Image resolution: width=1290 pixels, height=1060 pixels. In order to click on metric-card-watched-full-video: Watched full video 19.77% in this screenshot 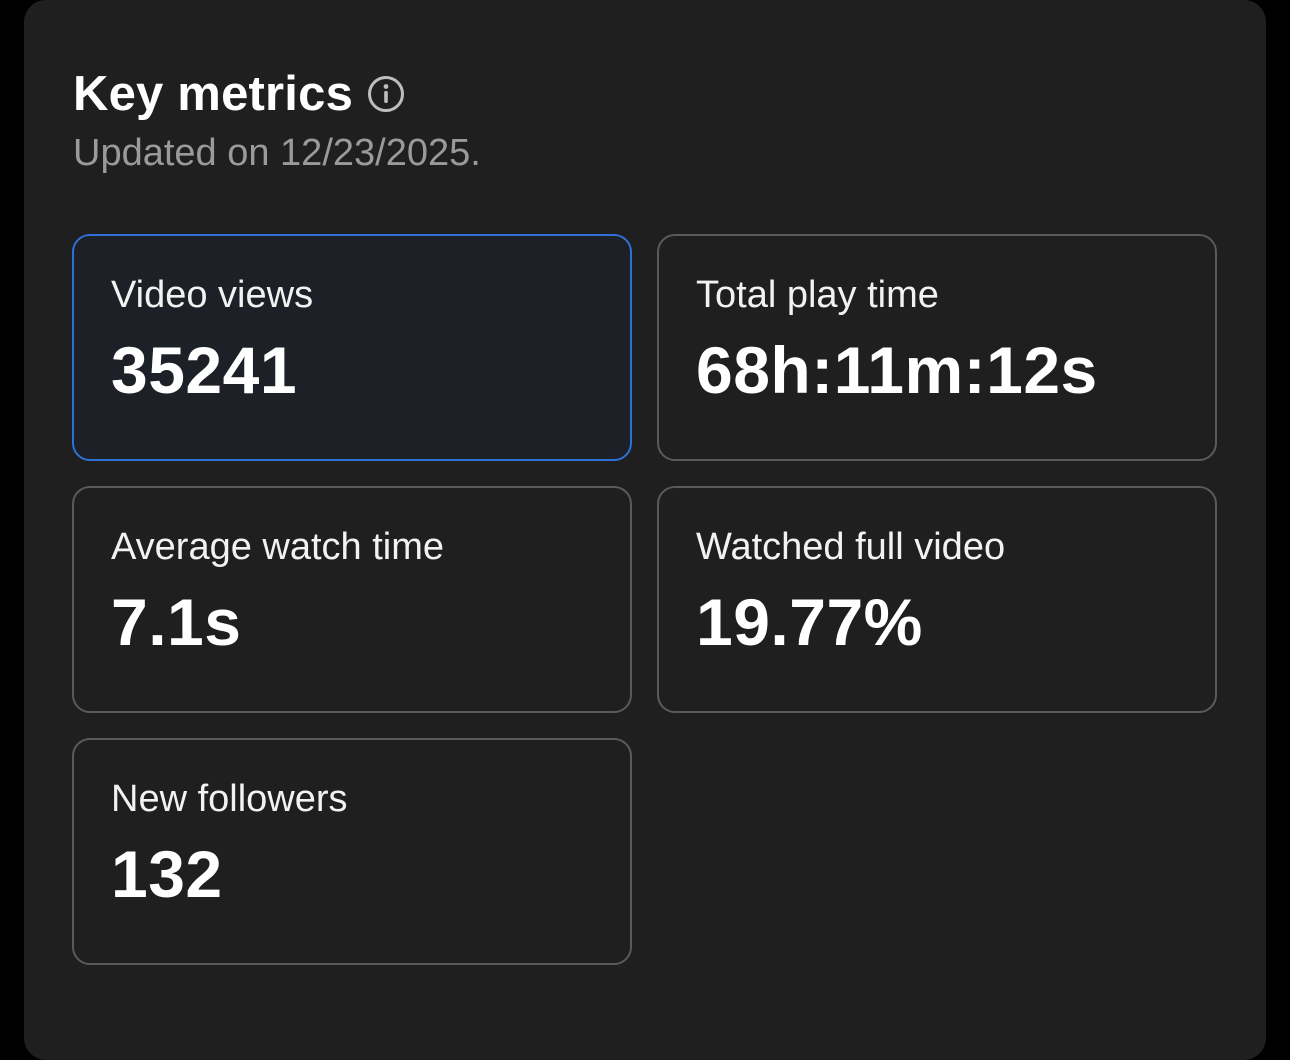, I will do `click(937, 599)`.